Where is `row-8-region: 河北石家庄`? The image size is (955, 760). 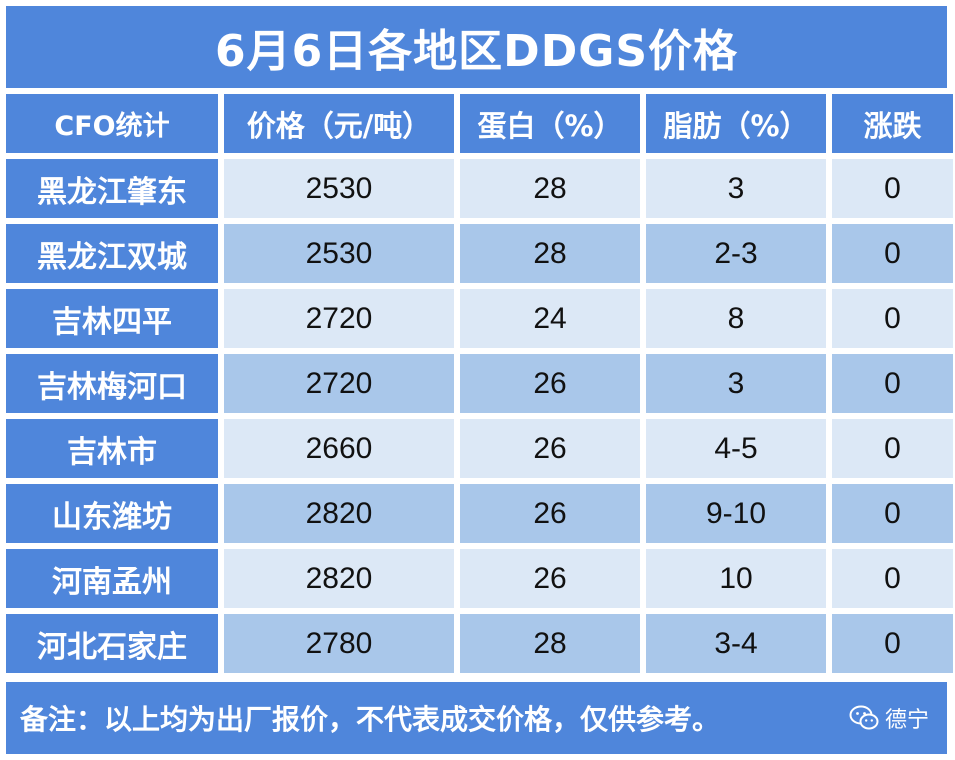 row-8-region: 河北石家庄 is located at coordinates (112, 643).